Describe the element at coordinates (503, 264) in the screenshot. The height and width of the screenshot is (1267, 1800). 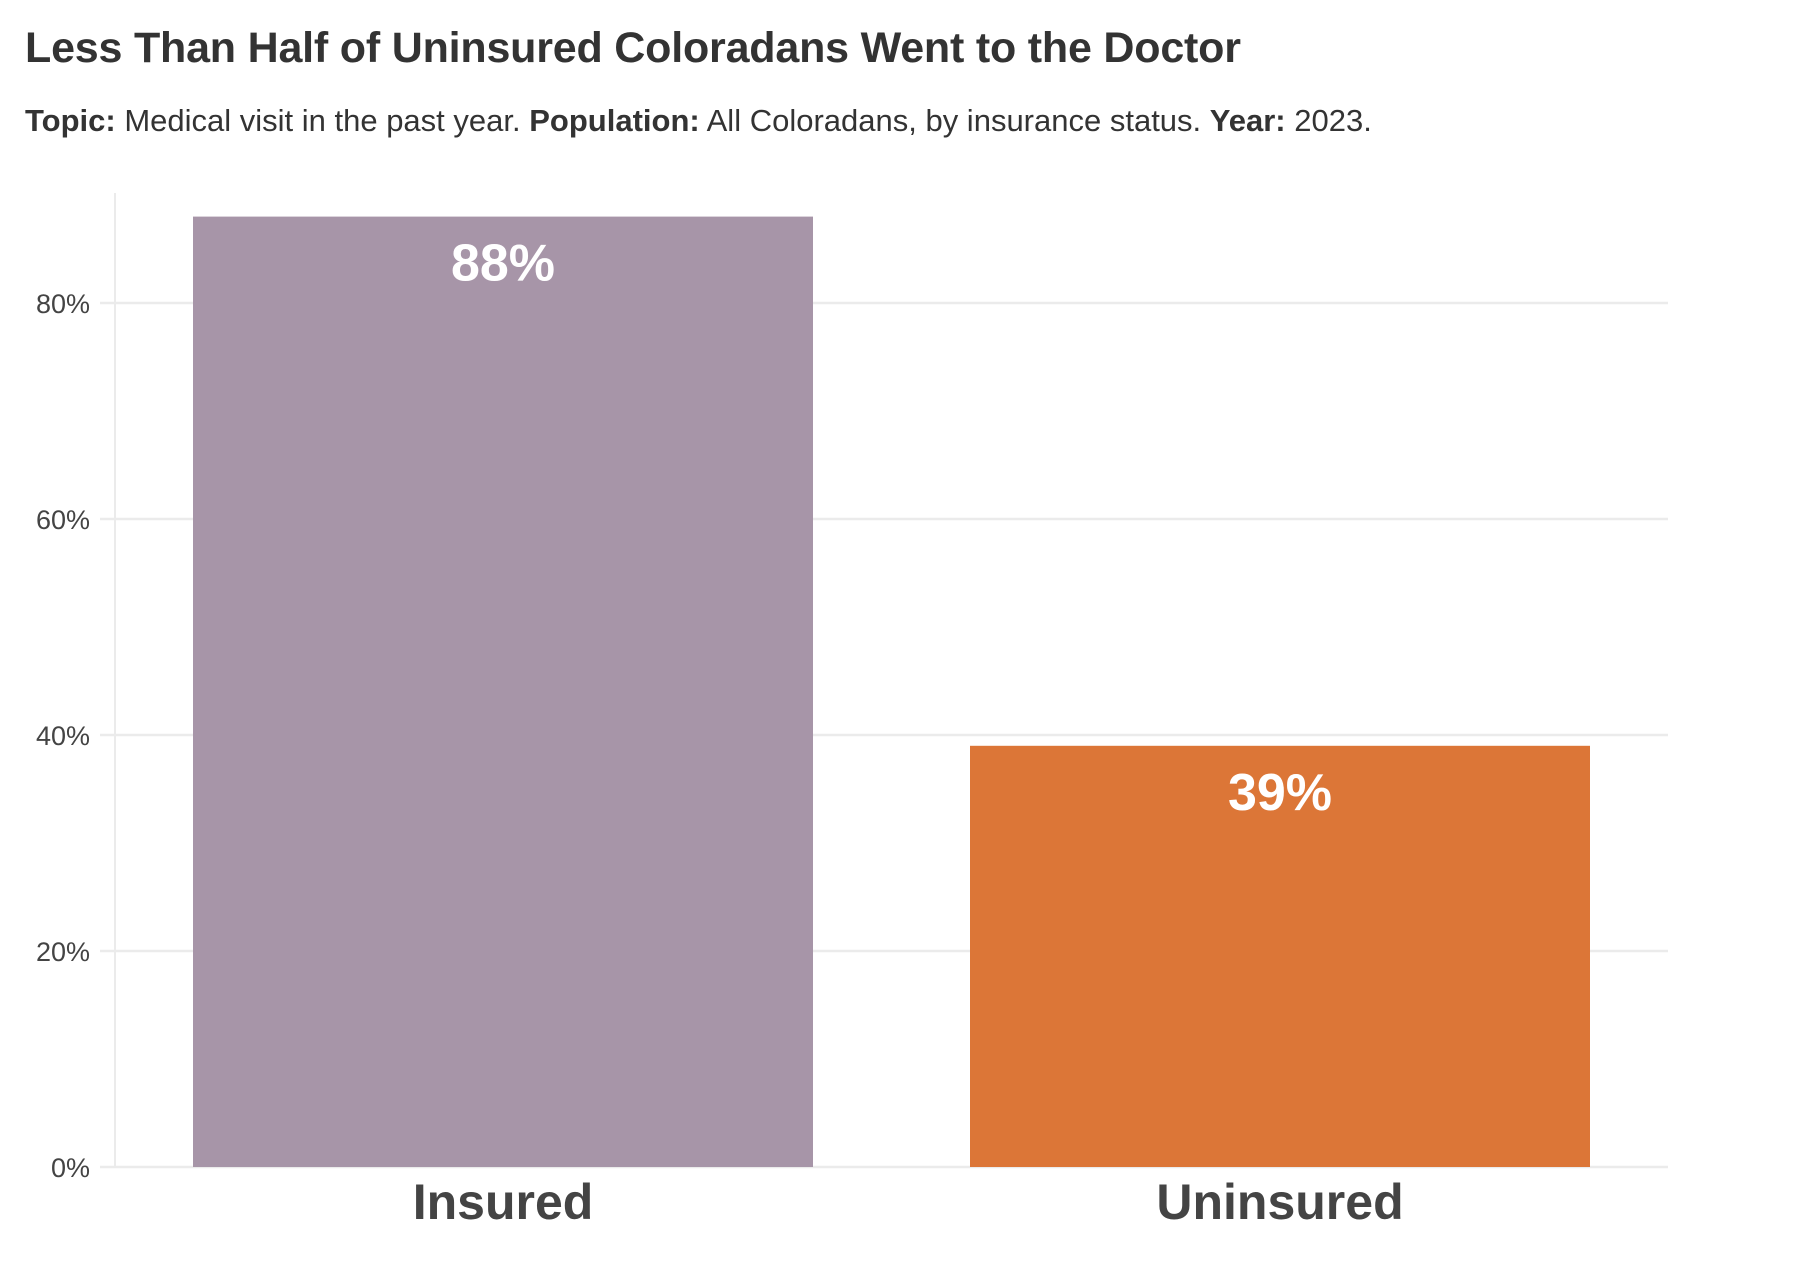
I see `bar-data-label: 88%` at that location.